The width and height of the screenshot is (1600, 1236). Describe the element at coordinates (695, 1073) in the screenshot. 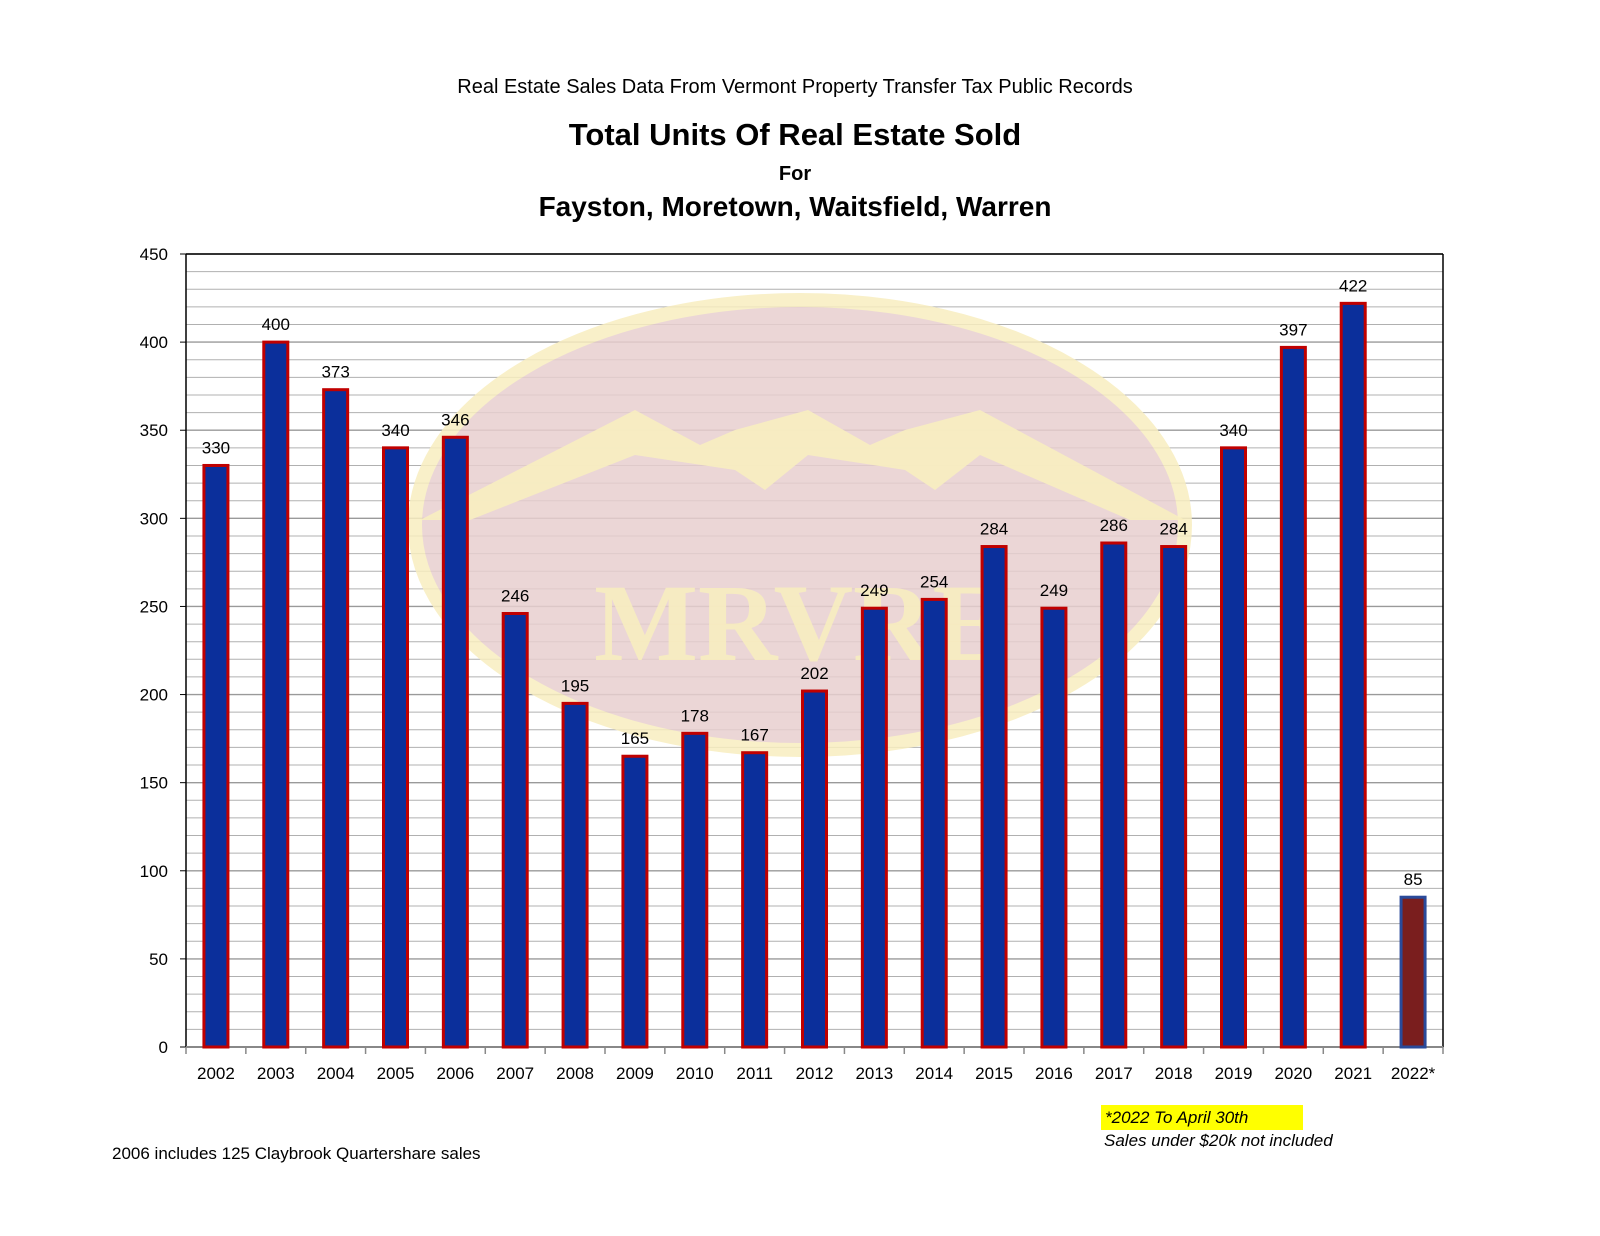

I see `x-tick-label: 2010` at that location.